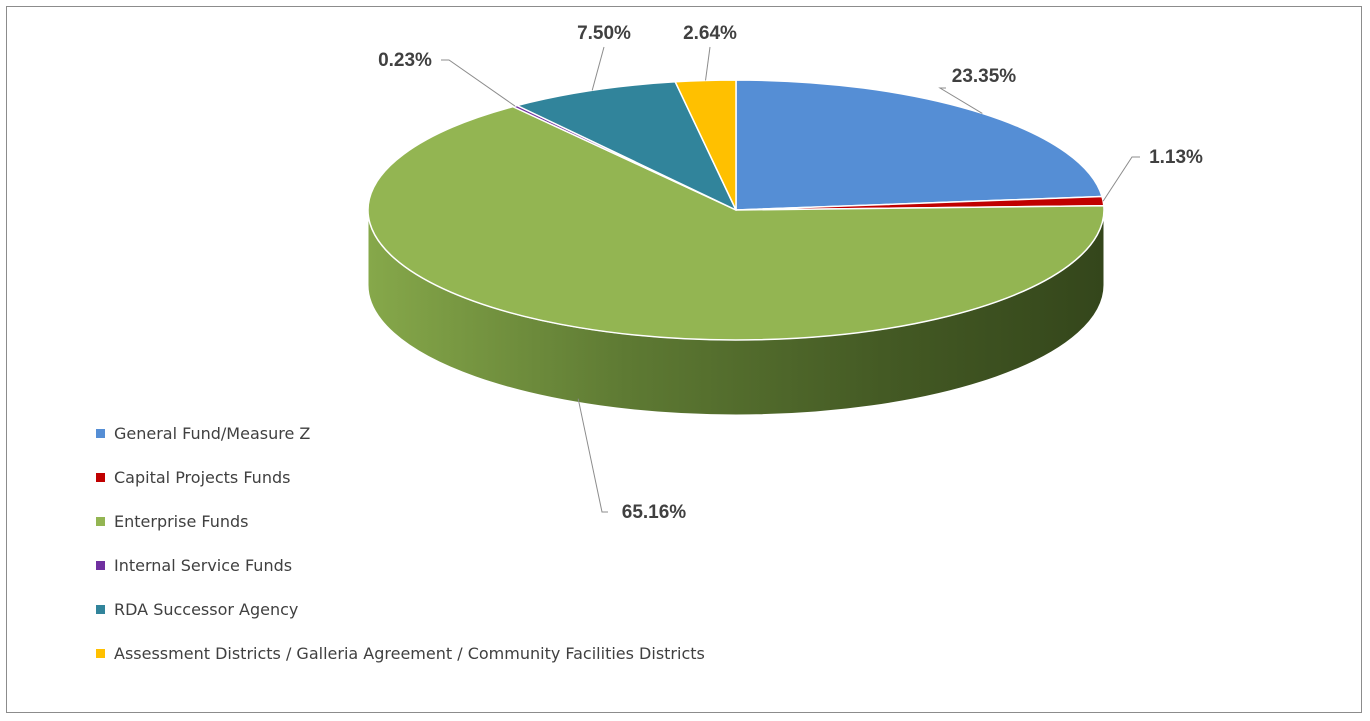  What do you see at coordinates (984, 76) in the screenshot?
I see `data-label-general-fund-measure-z: 23.35%` at bounding box center [984, 76].